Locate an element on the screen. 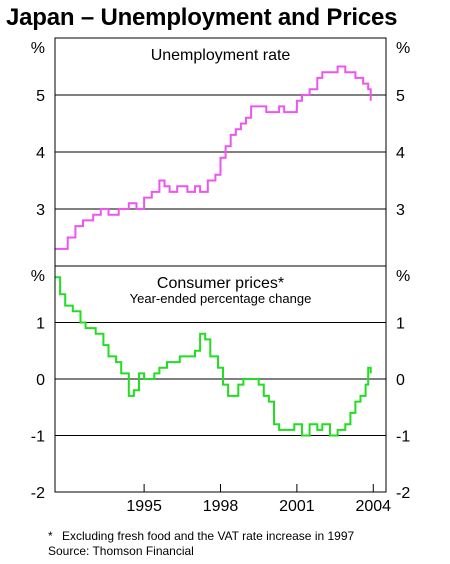 The image size is (450, 564). y-tick-label-right: -1 is located at coordinates (403, 437).